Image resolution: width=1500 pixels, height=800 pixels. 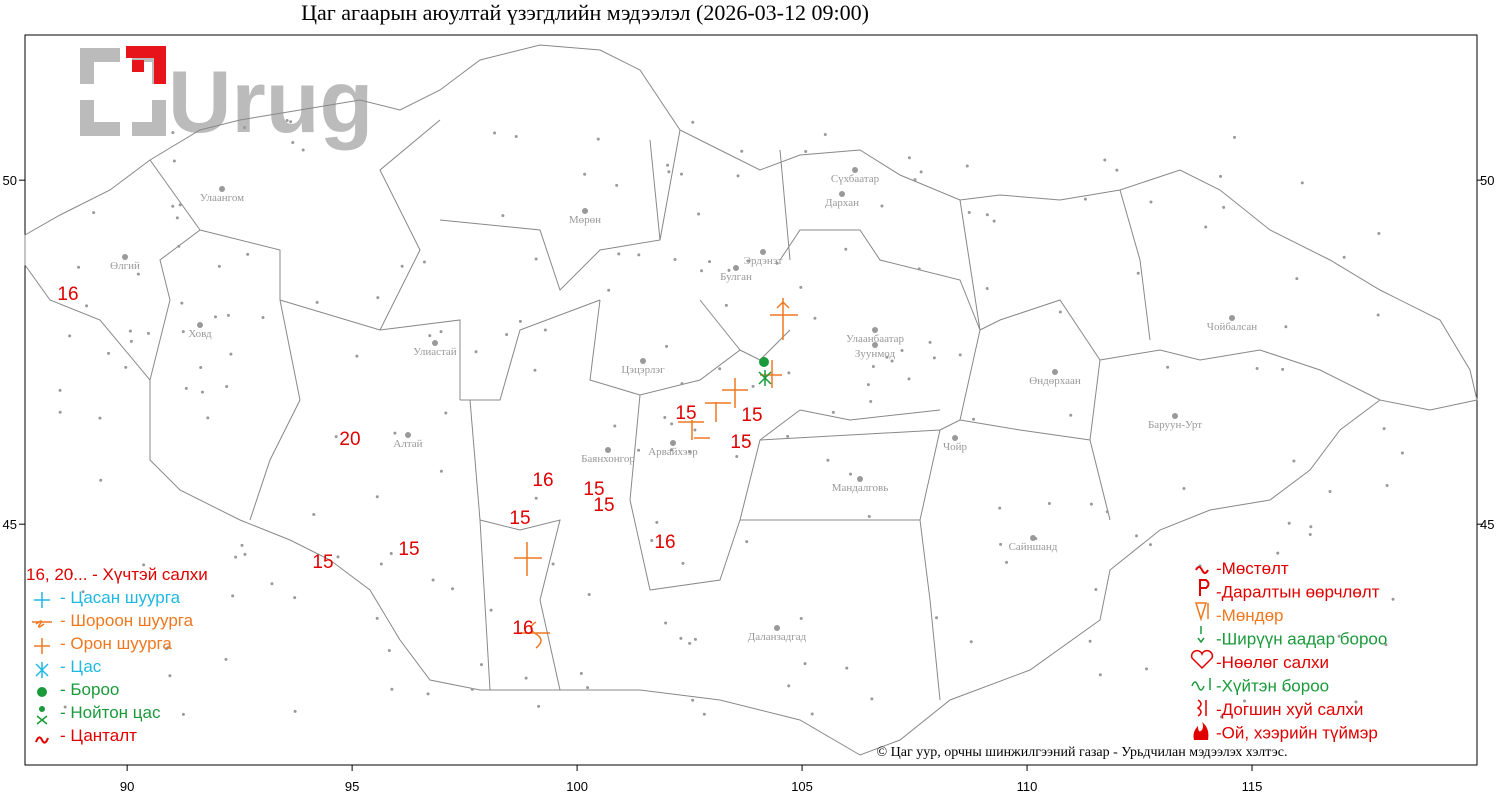 What do you see at coordinates (1487, 524) in the screenshot?
I see `y-tick-label: 45` at bounding box center [1487, 524].